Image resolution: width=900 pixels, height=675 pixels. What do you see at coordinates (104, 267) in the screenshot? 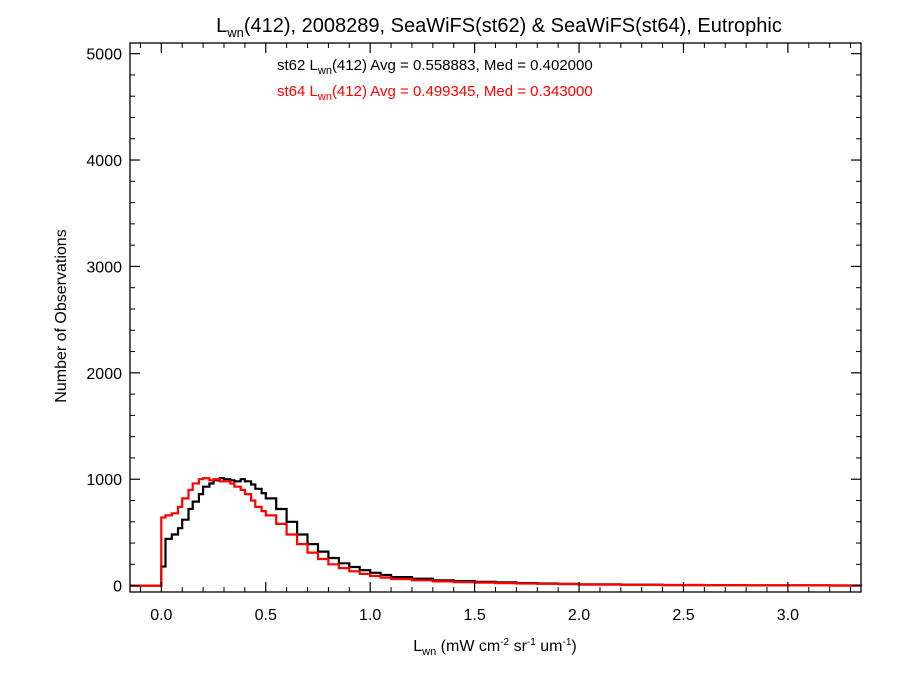
I see `y-tick-label: 3000` at bounding box center [104, 267].